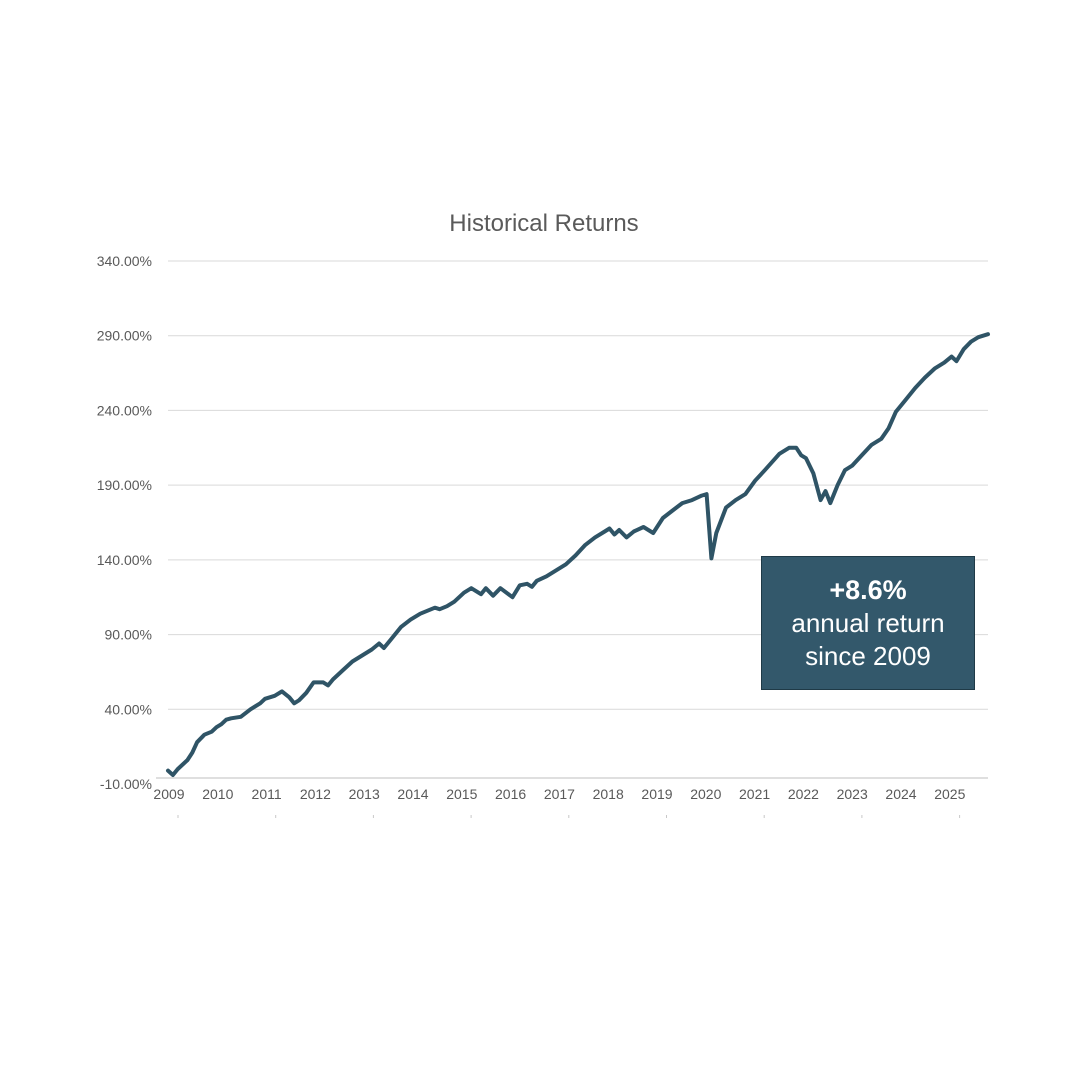 The height and width of the screenshot is (1080, 1080). Describe the element at coordinates (754, 794) in the screenshot. I see `x-tick-label: 2021` at that location.